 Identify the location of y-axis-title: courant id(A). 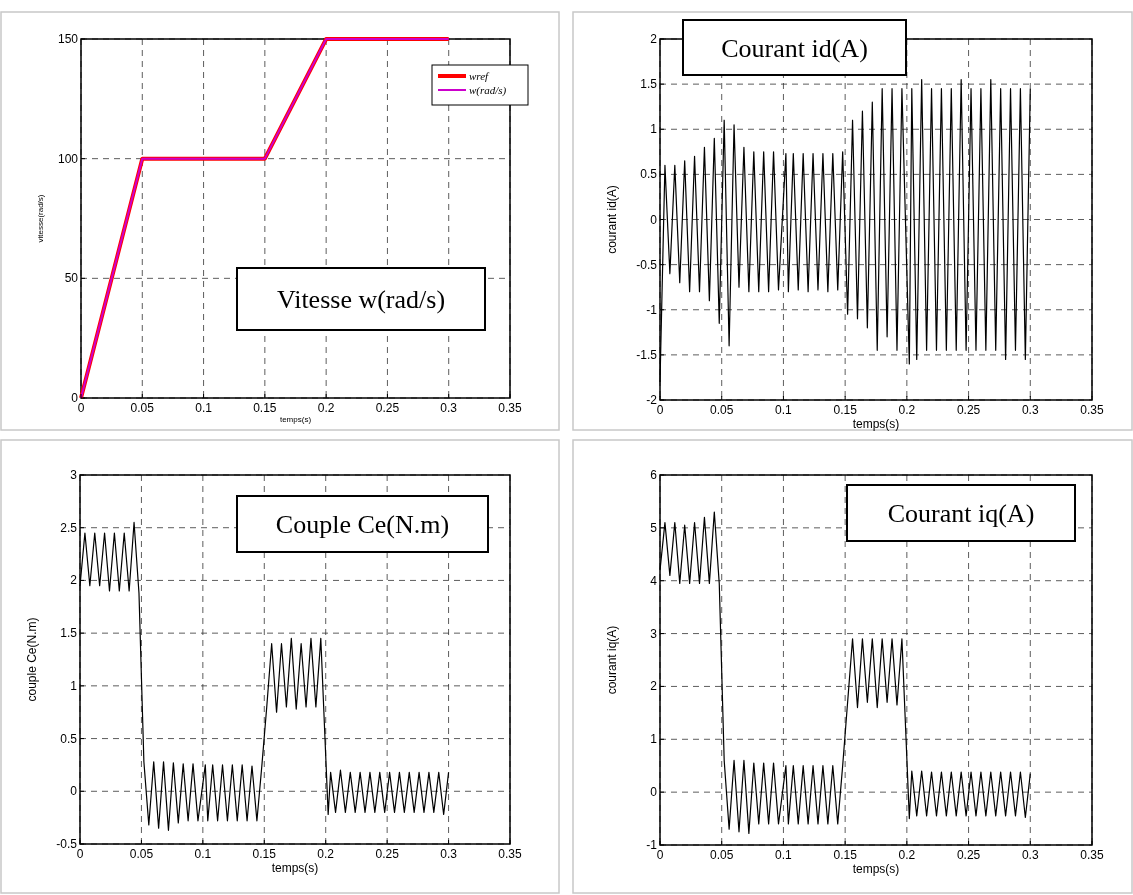
(612, 219).